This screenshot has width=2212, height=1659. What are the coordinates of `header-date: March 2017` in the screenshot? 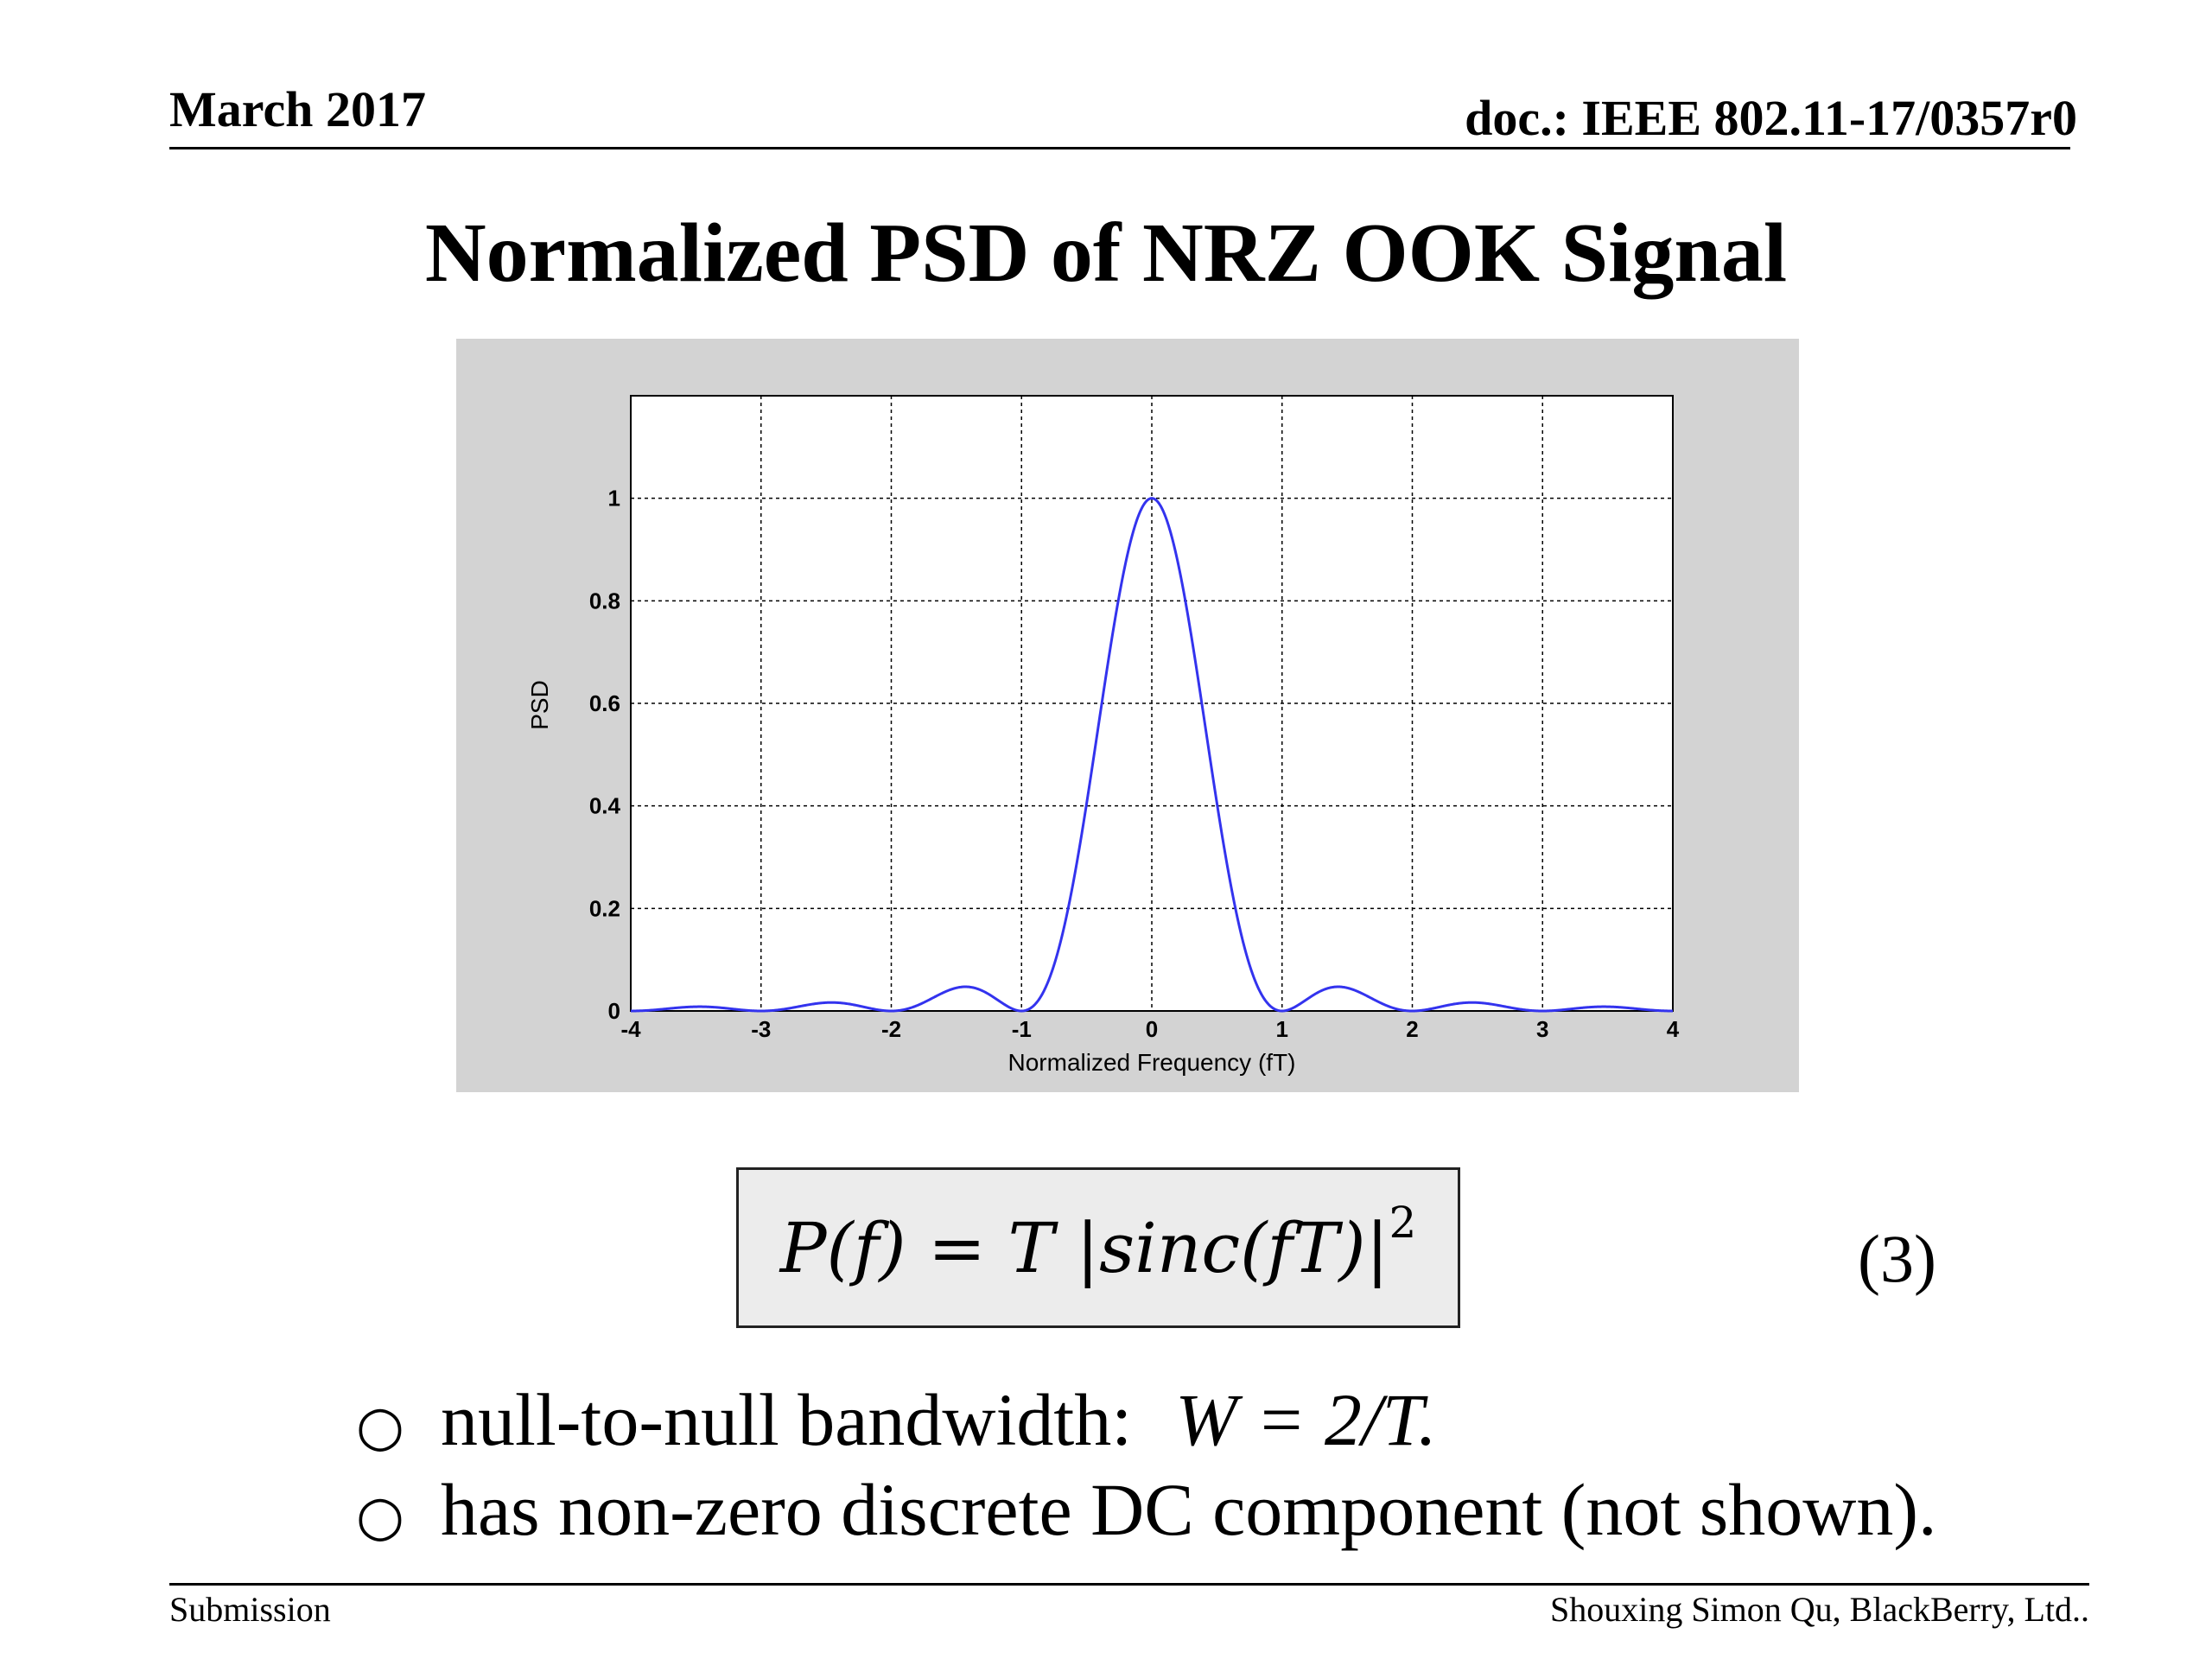 It's located at (297, 109).